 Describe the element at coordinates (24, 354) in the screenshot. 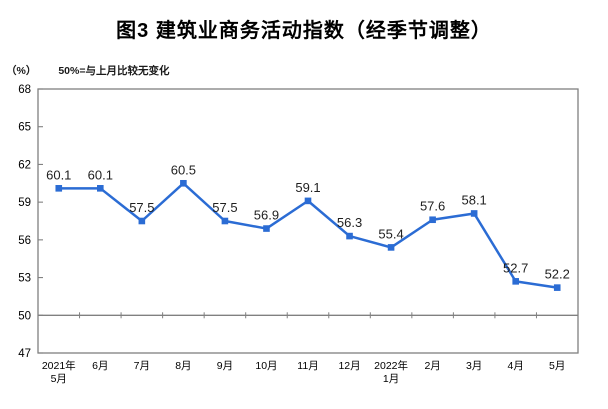

I see `y-axis-tick-label: 47` at that location.